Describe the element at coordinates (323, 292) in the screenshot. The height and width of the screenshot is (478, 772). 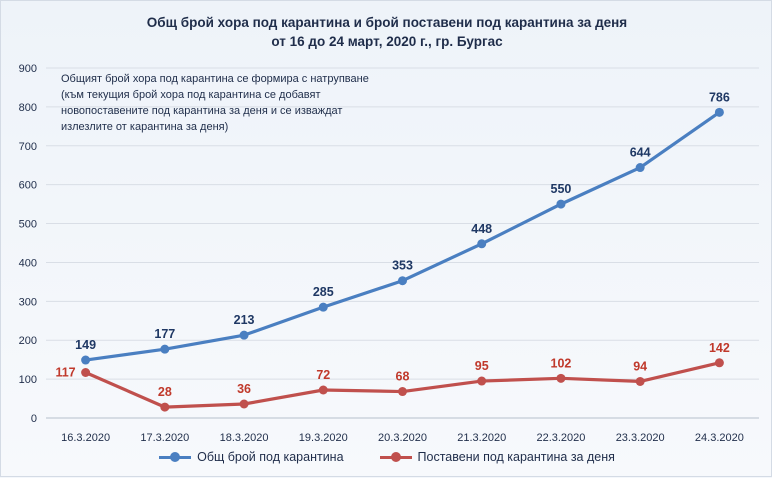
I see `data-label: 285` at that location.